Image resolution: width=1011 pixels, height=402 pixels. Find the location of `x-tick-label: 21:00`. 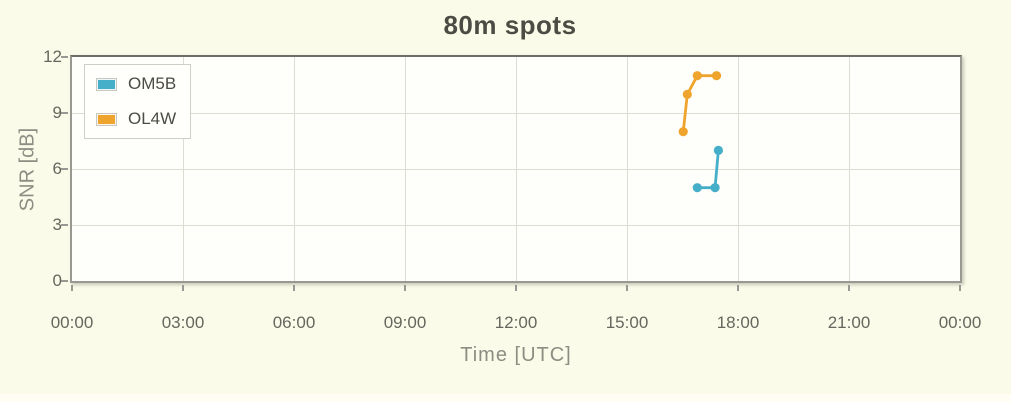

x-tick-label: 21:00 is located at coordinates (849, 322).